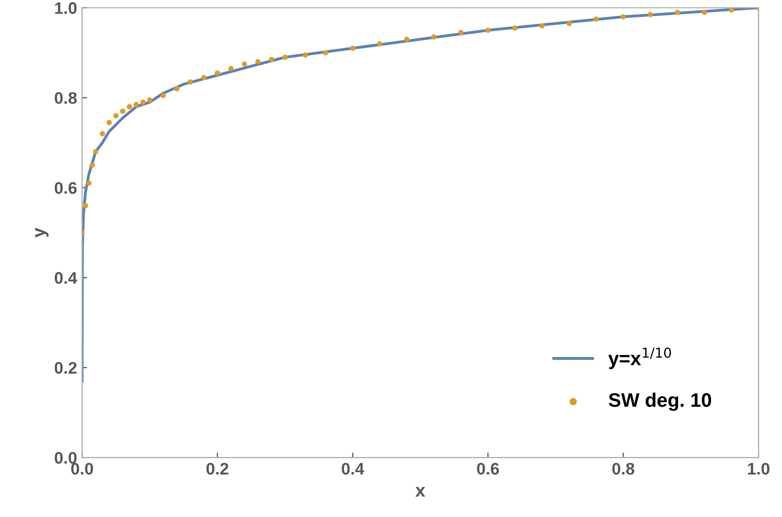 The height and width of the screenshot is (517, 782). What do you see at coordinates (65, 188) in the screenshot?
I see `y-tick-label: 0.6` at bounding box center [65, 188].